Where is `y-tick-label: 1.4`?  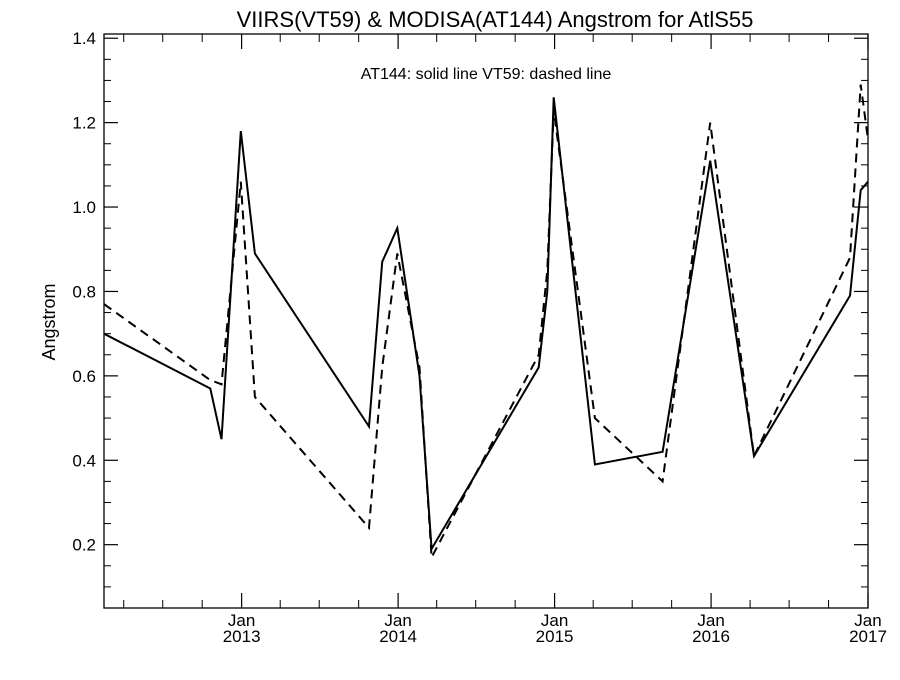 y-tick-label: 1.4 is located at coordinates (84, 38).